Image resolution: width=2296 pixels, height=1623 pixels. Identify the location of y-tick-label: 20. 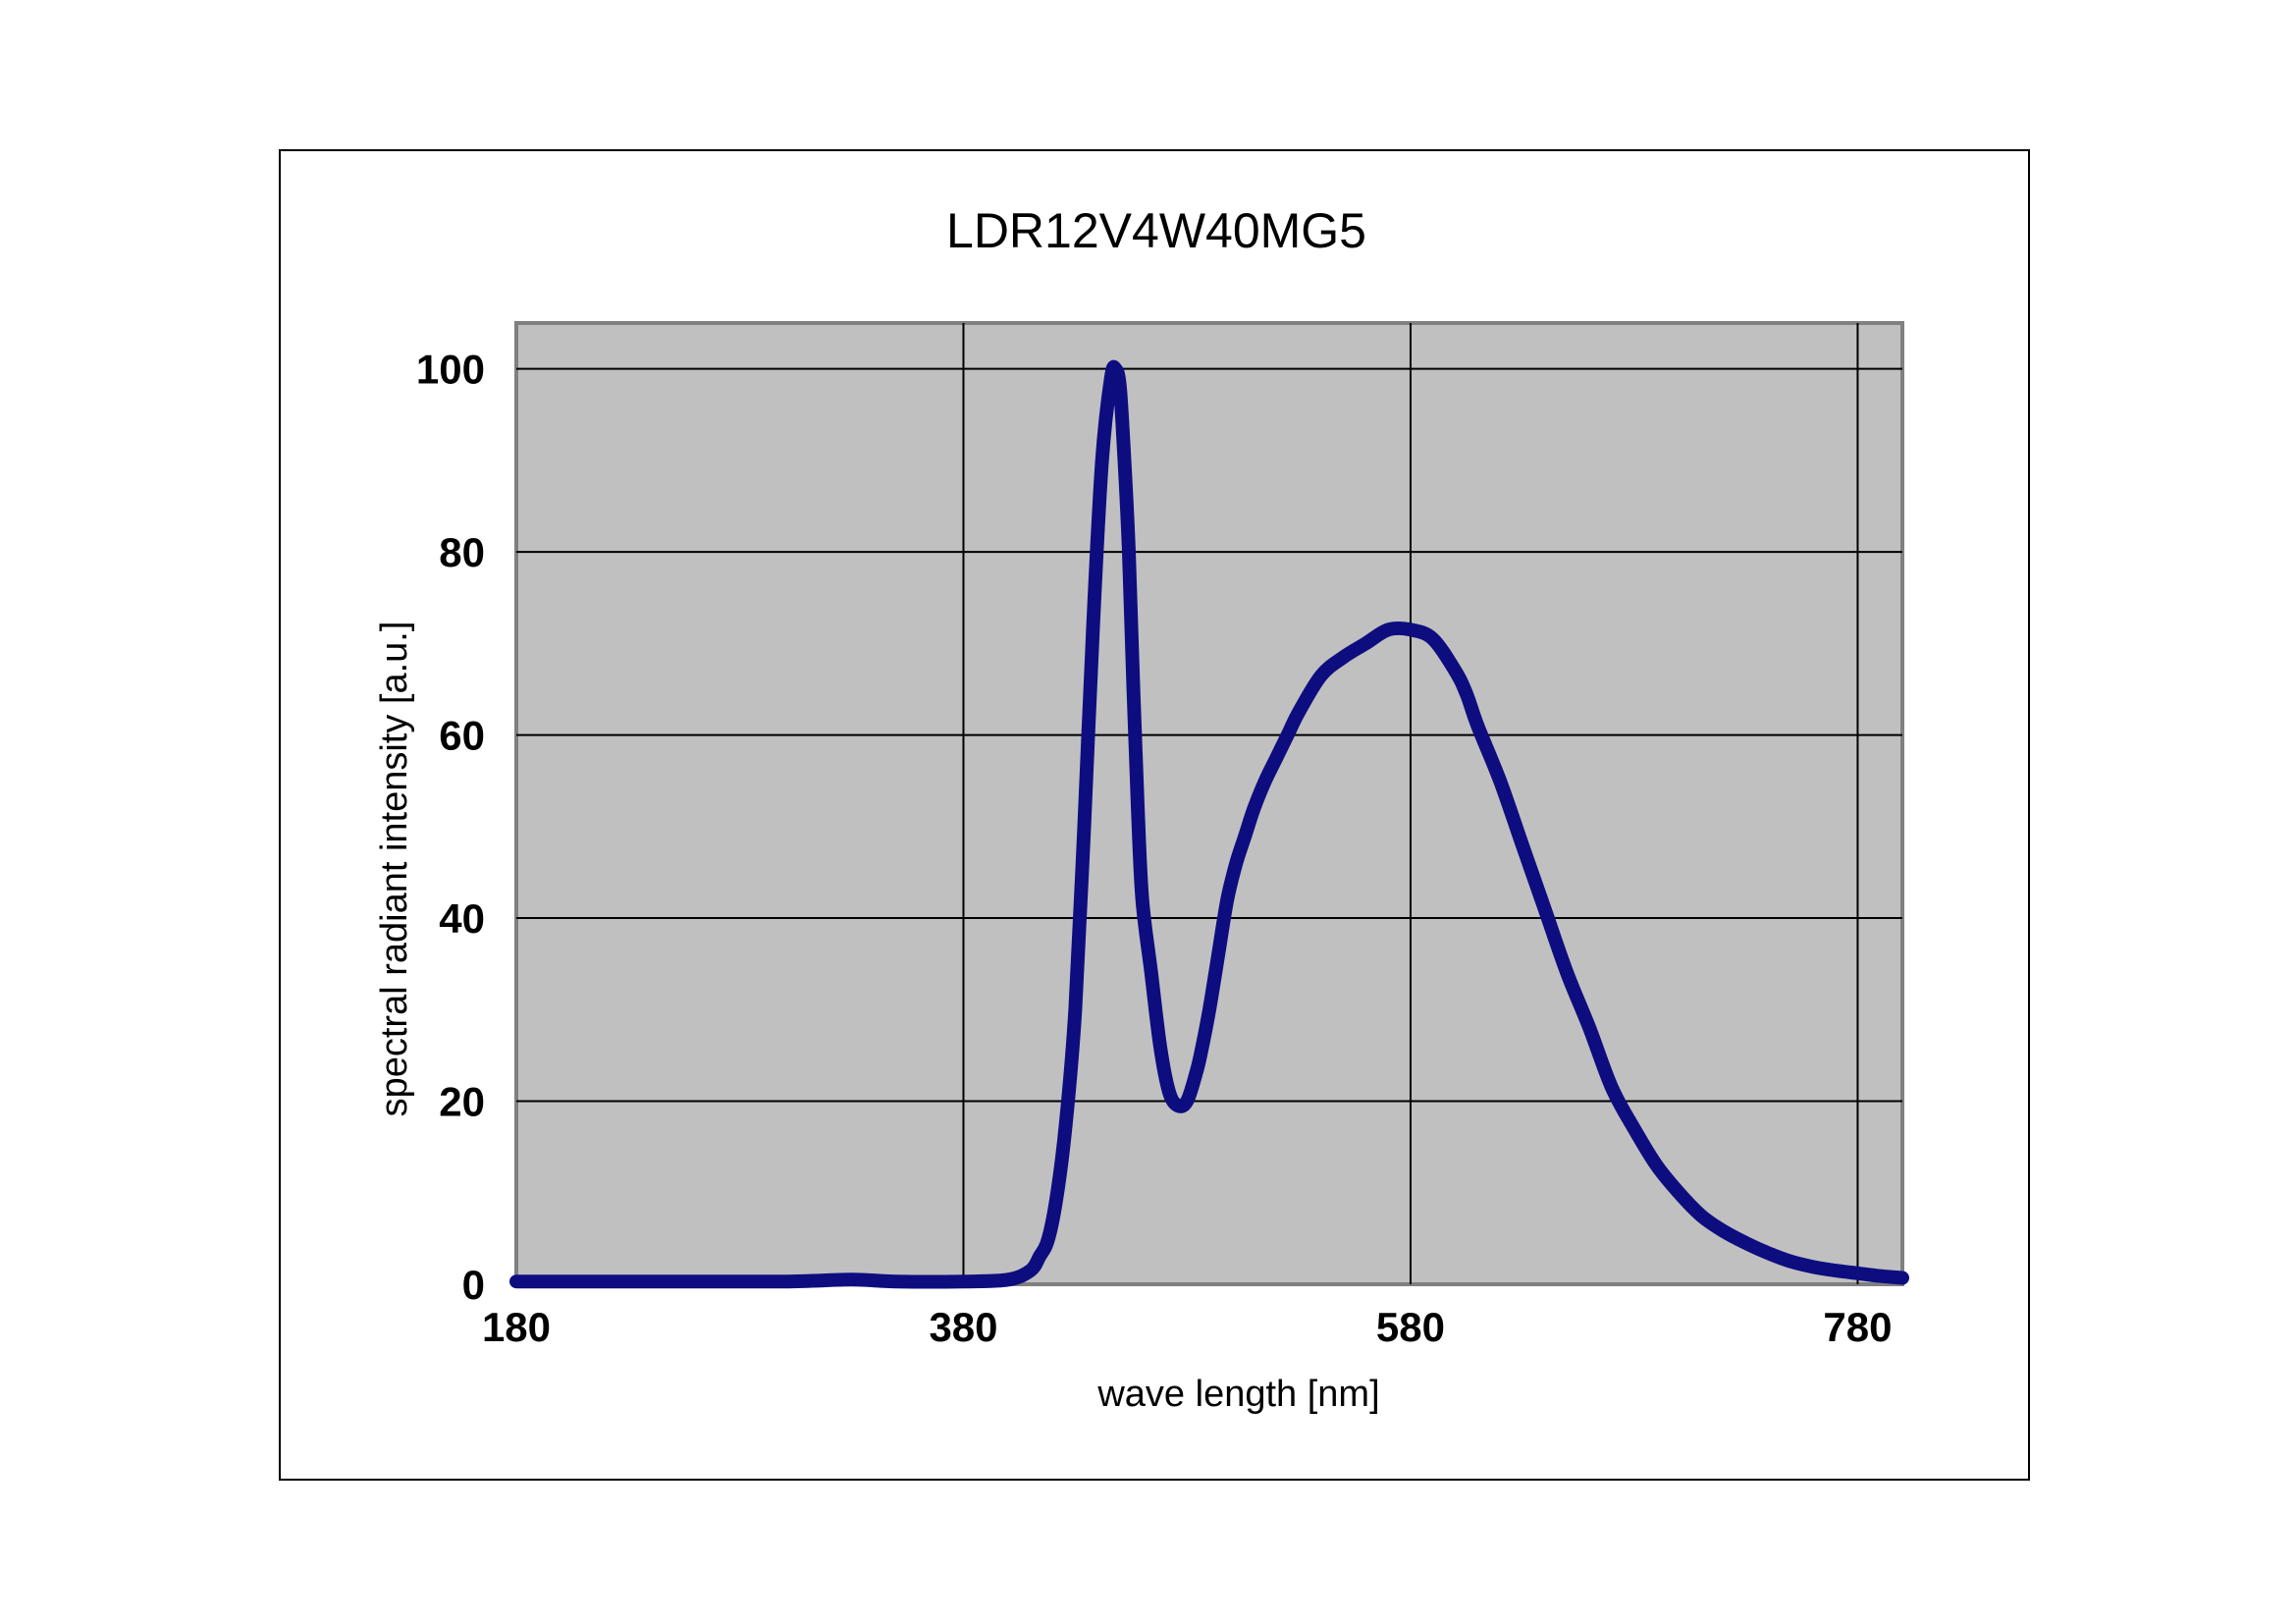
(462, 1102).